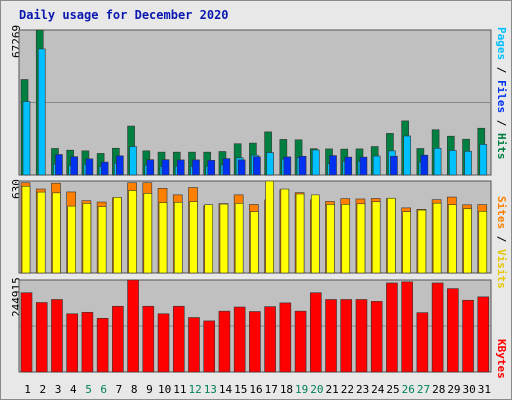  Describe the element at coordinates (179, 389) in the screenshot. I see `day-label: 11` at that location.